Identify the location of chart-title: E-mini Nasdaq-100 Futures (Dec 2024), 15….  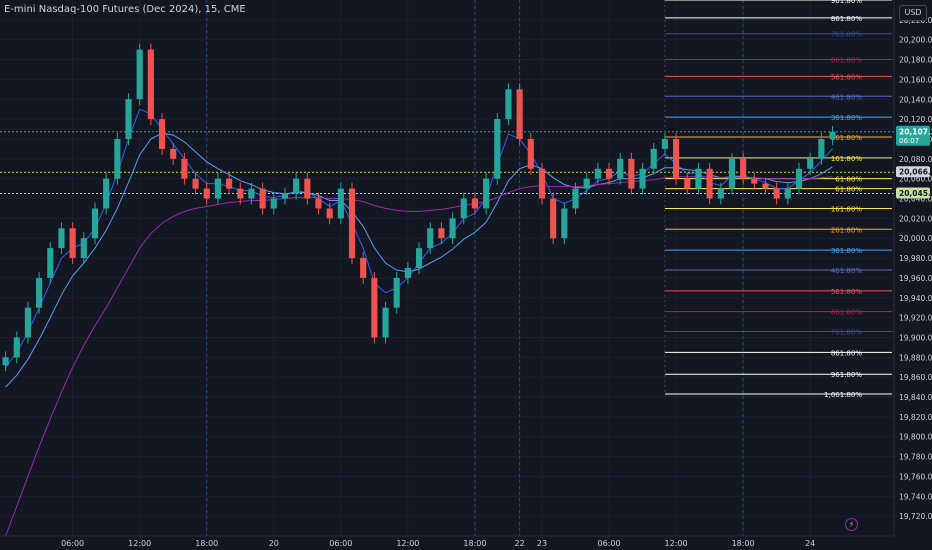
(125, 9).